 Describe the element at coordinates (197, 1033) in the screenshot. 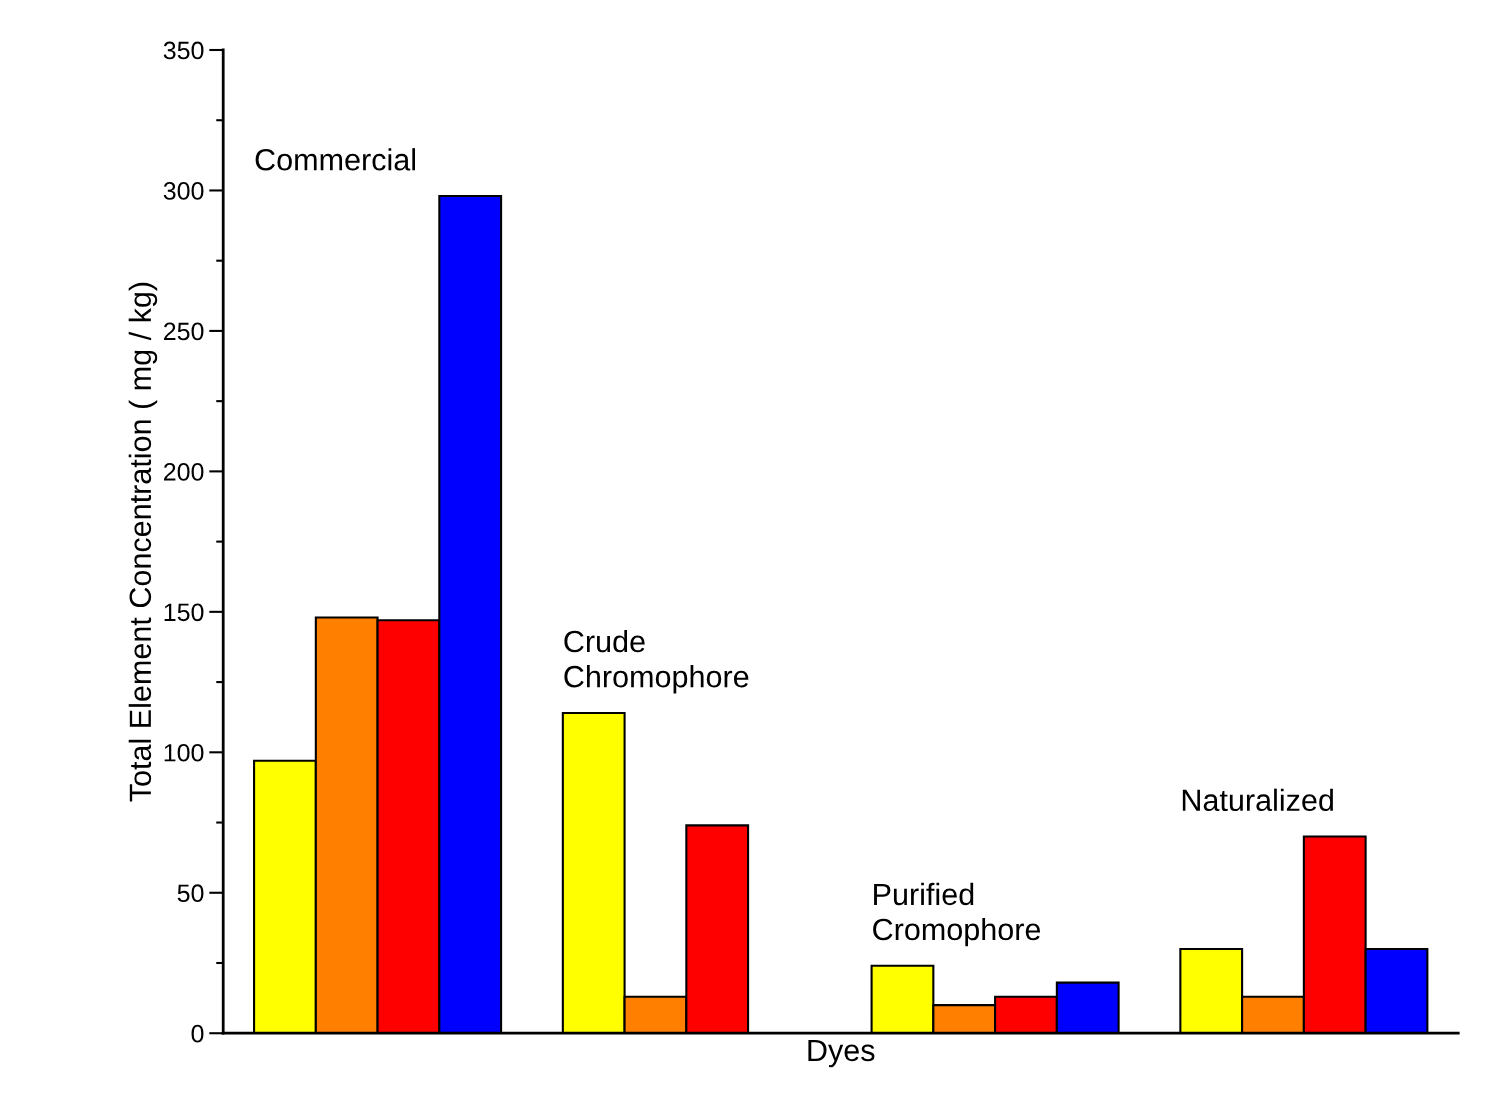

I see `y-tick-label: 0` at that location.